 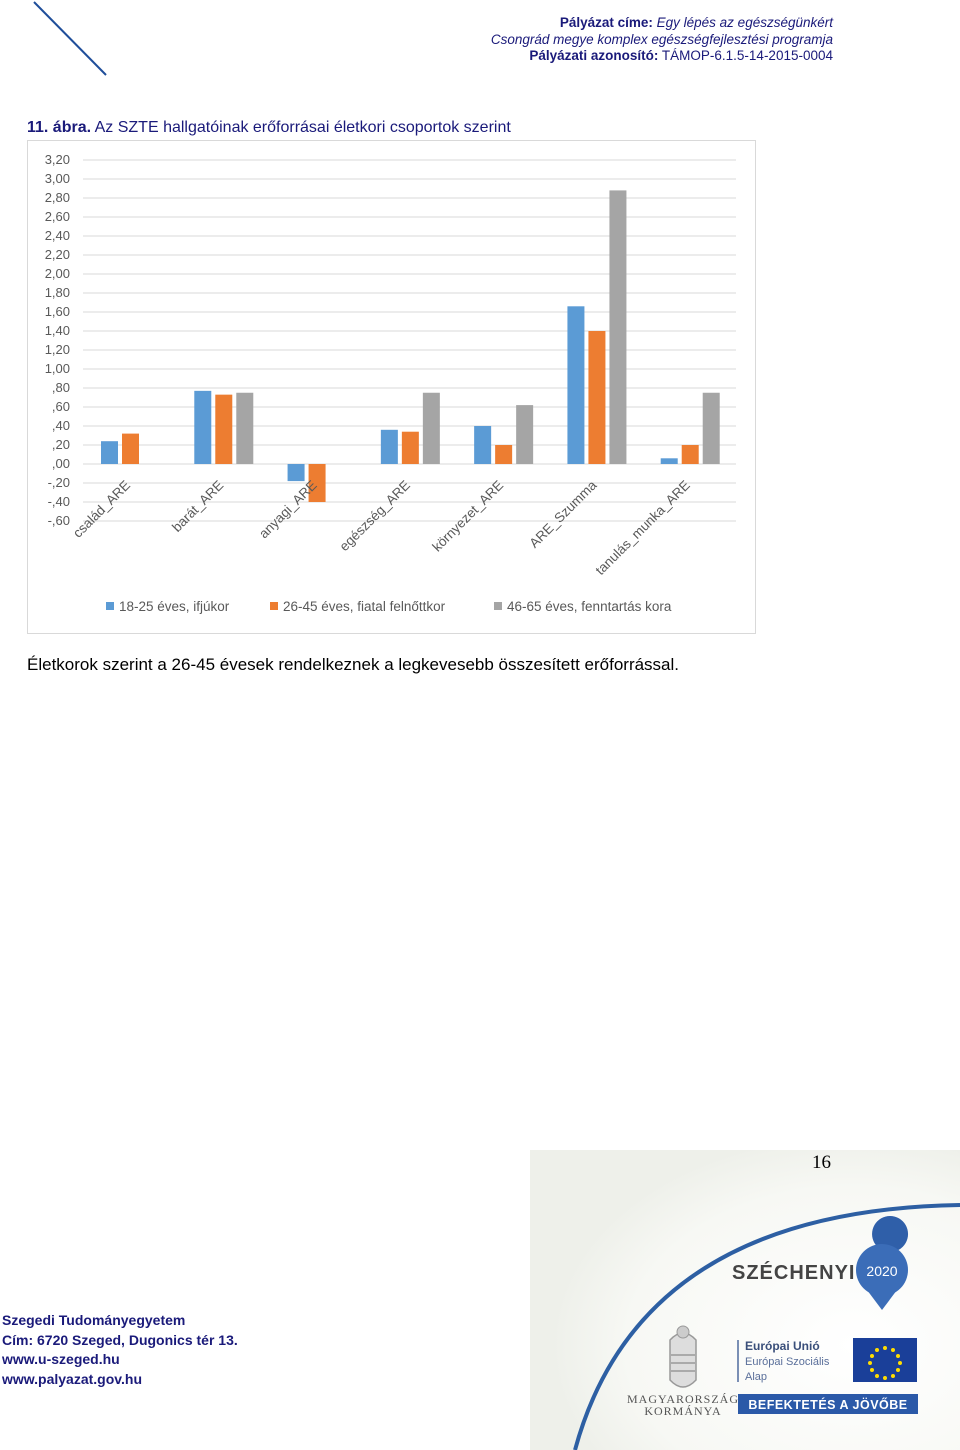 I want to click on y-tick-label: 2,20, so click(x=57, y=254).